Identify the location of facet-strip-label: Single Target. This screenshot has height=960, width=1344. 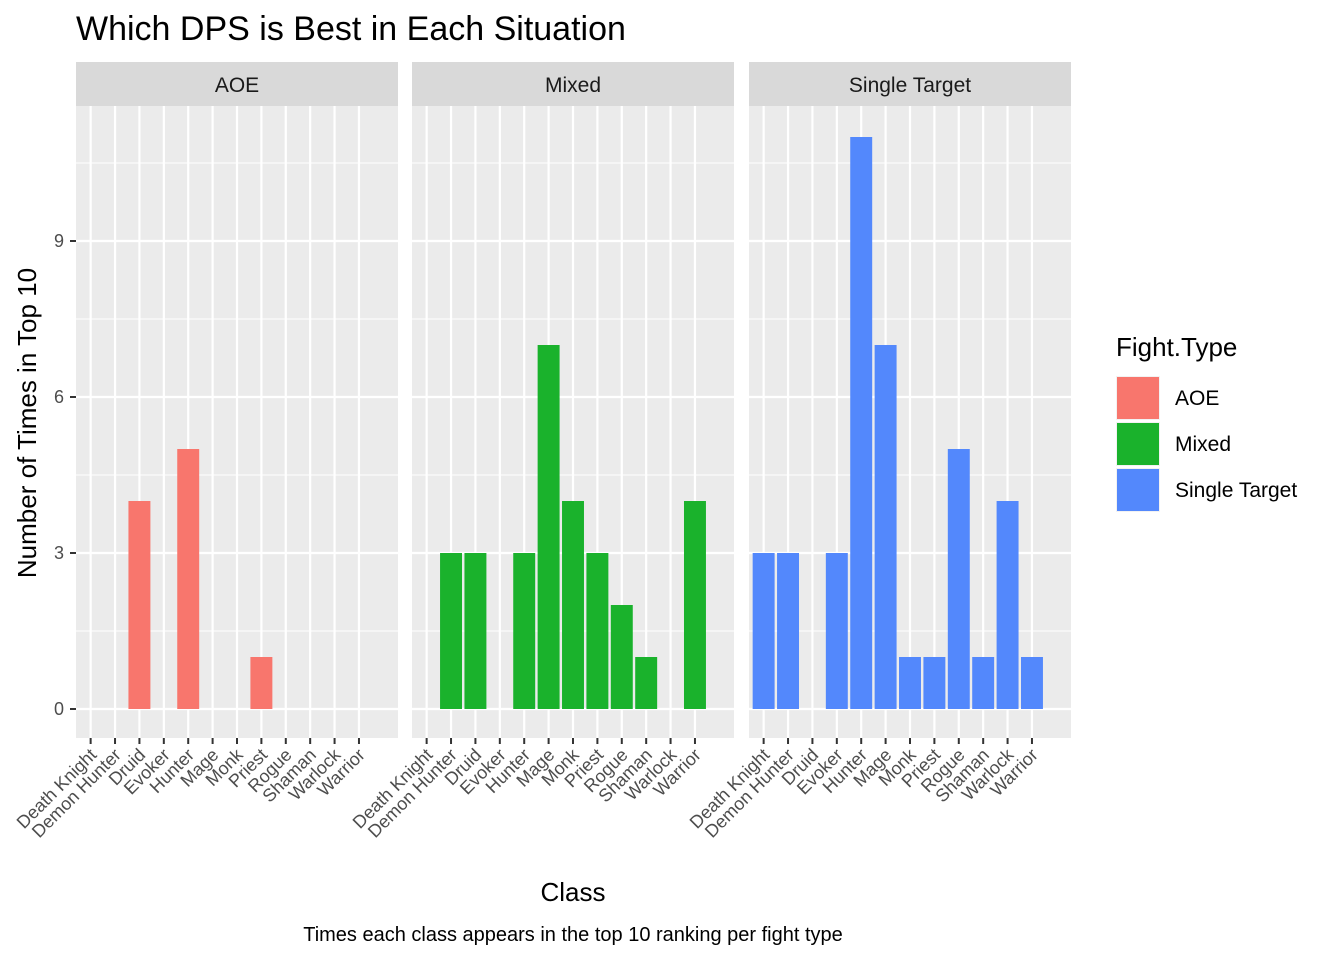
(910, 85).